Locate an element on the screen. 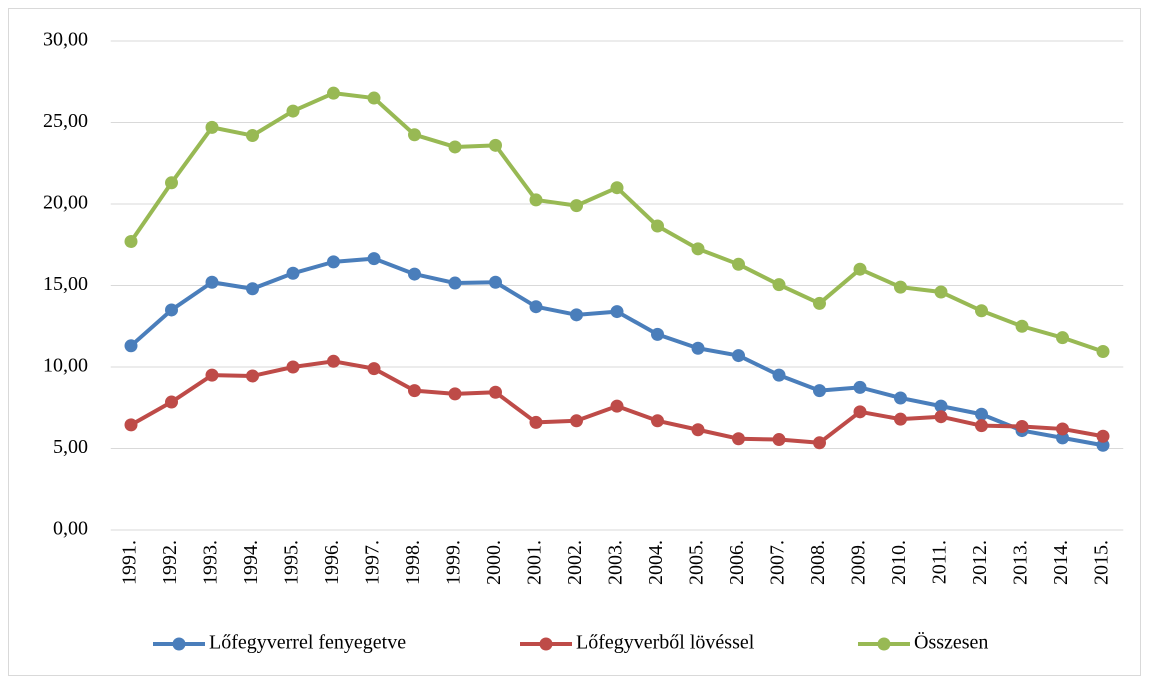  x-tick-label: 2015. is located at coordinates (1102, 562).